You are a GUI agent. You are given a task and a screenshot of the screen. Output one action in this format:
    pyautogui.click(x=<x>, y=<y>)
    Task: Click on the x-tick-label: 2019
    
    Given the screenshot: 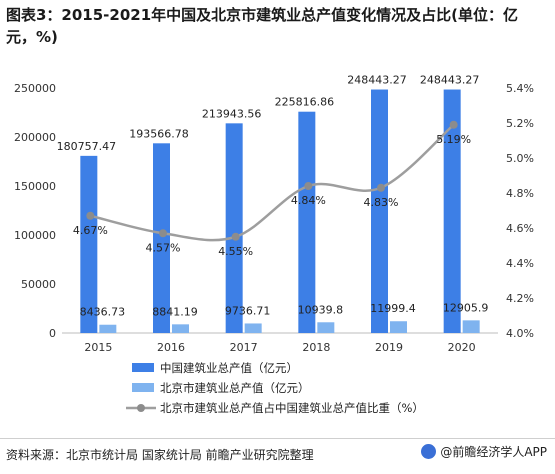 What is the action you would take?
    pyautogui.click(x=389, y=347)
    